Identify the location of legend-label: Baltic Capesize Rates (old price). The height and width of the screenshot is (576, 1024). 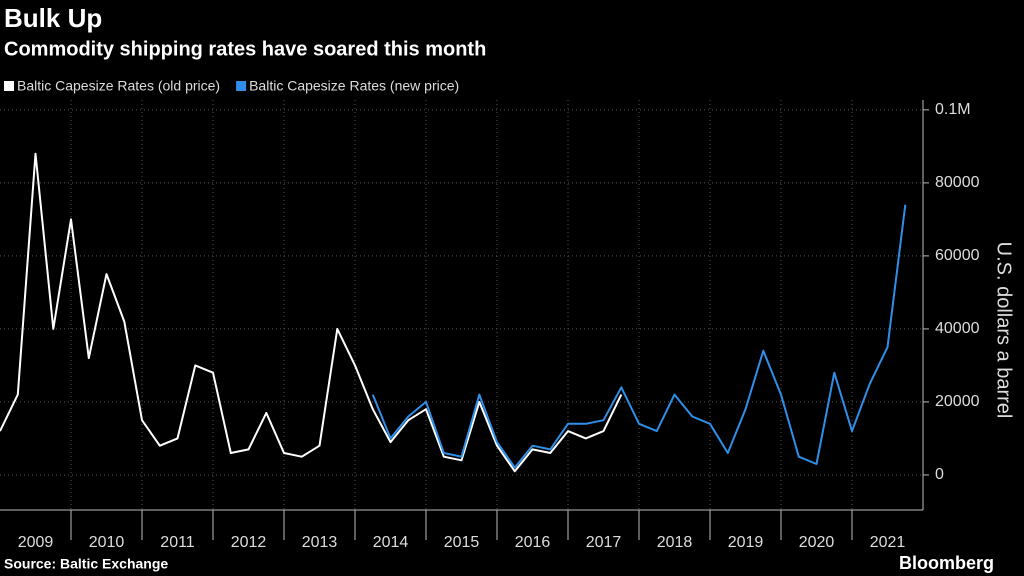
(118, 86).